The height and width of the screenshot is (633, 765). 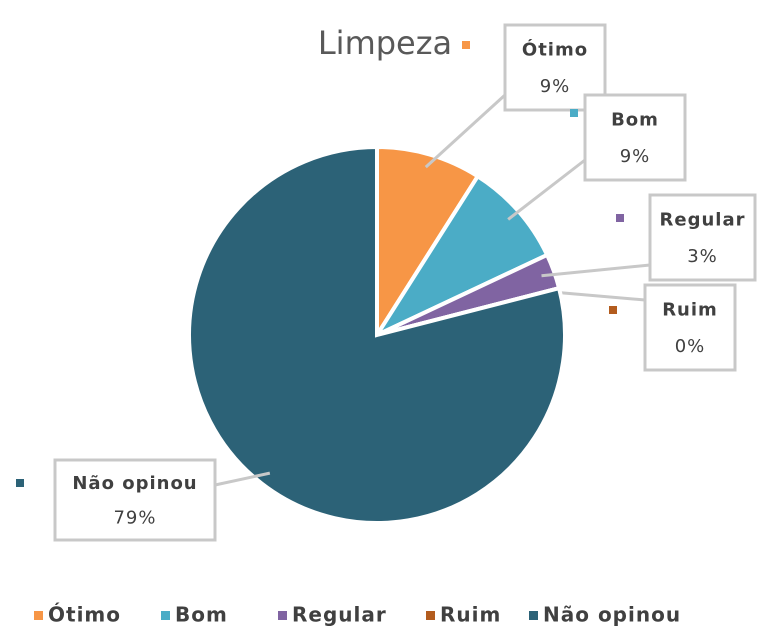 What do you see at coordinates (555, 50) in the screenshot?
I see `data-label-name: Ótimo` at bounding box center [555, 50].